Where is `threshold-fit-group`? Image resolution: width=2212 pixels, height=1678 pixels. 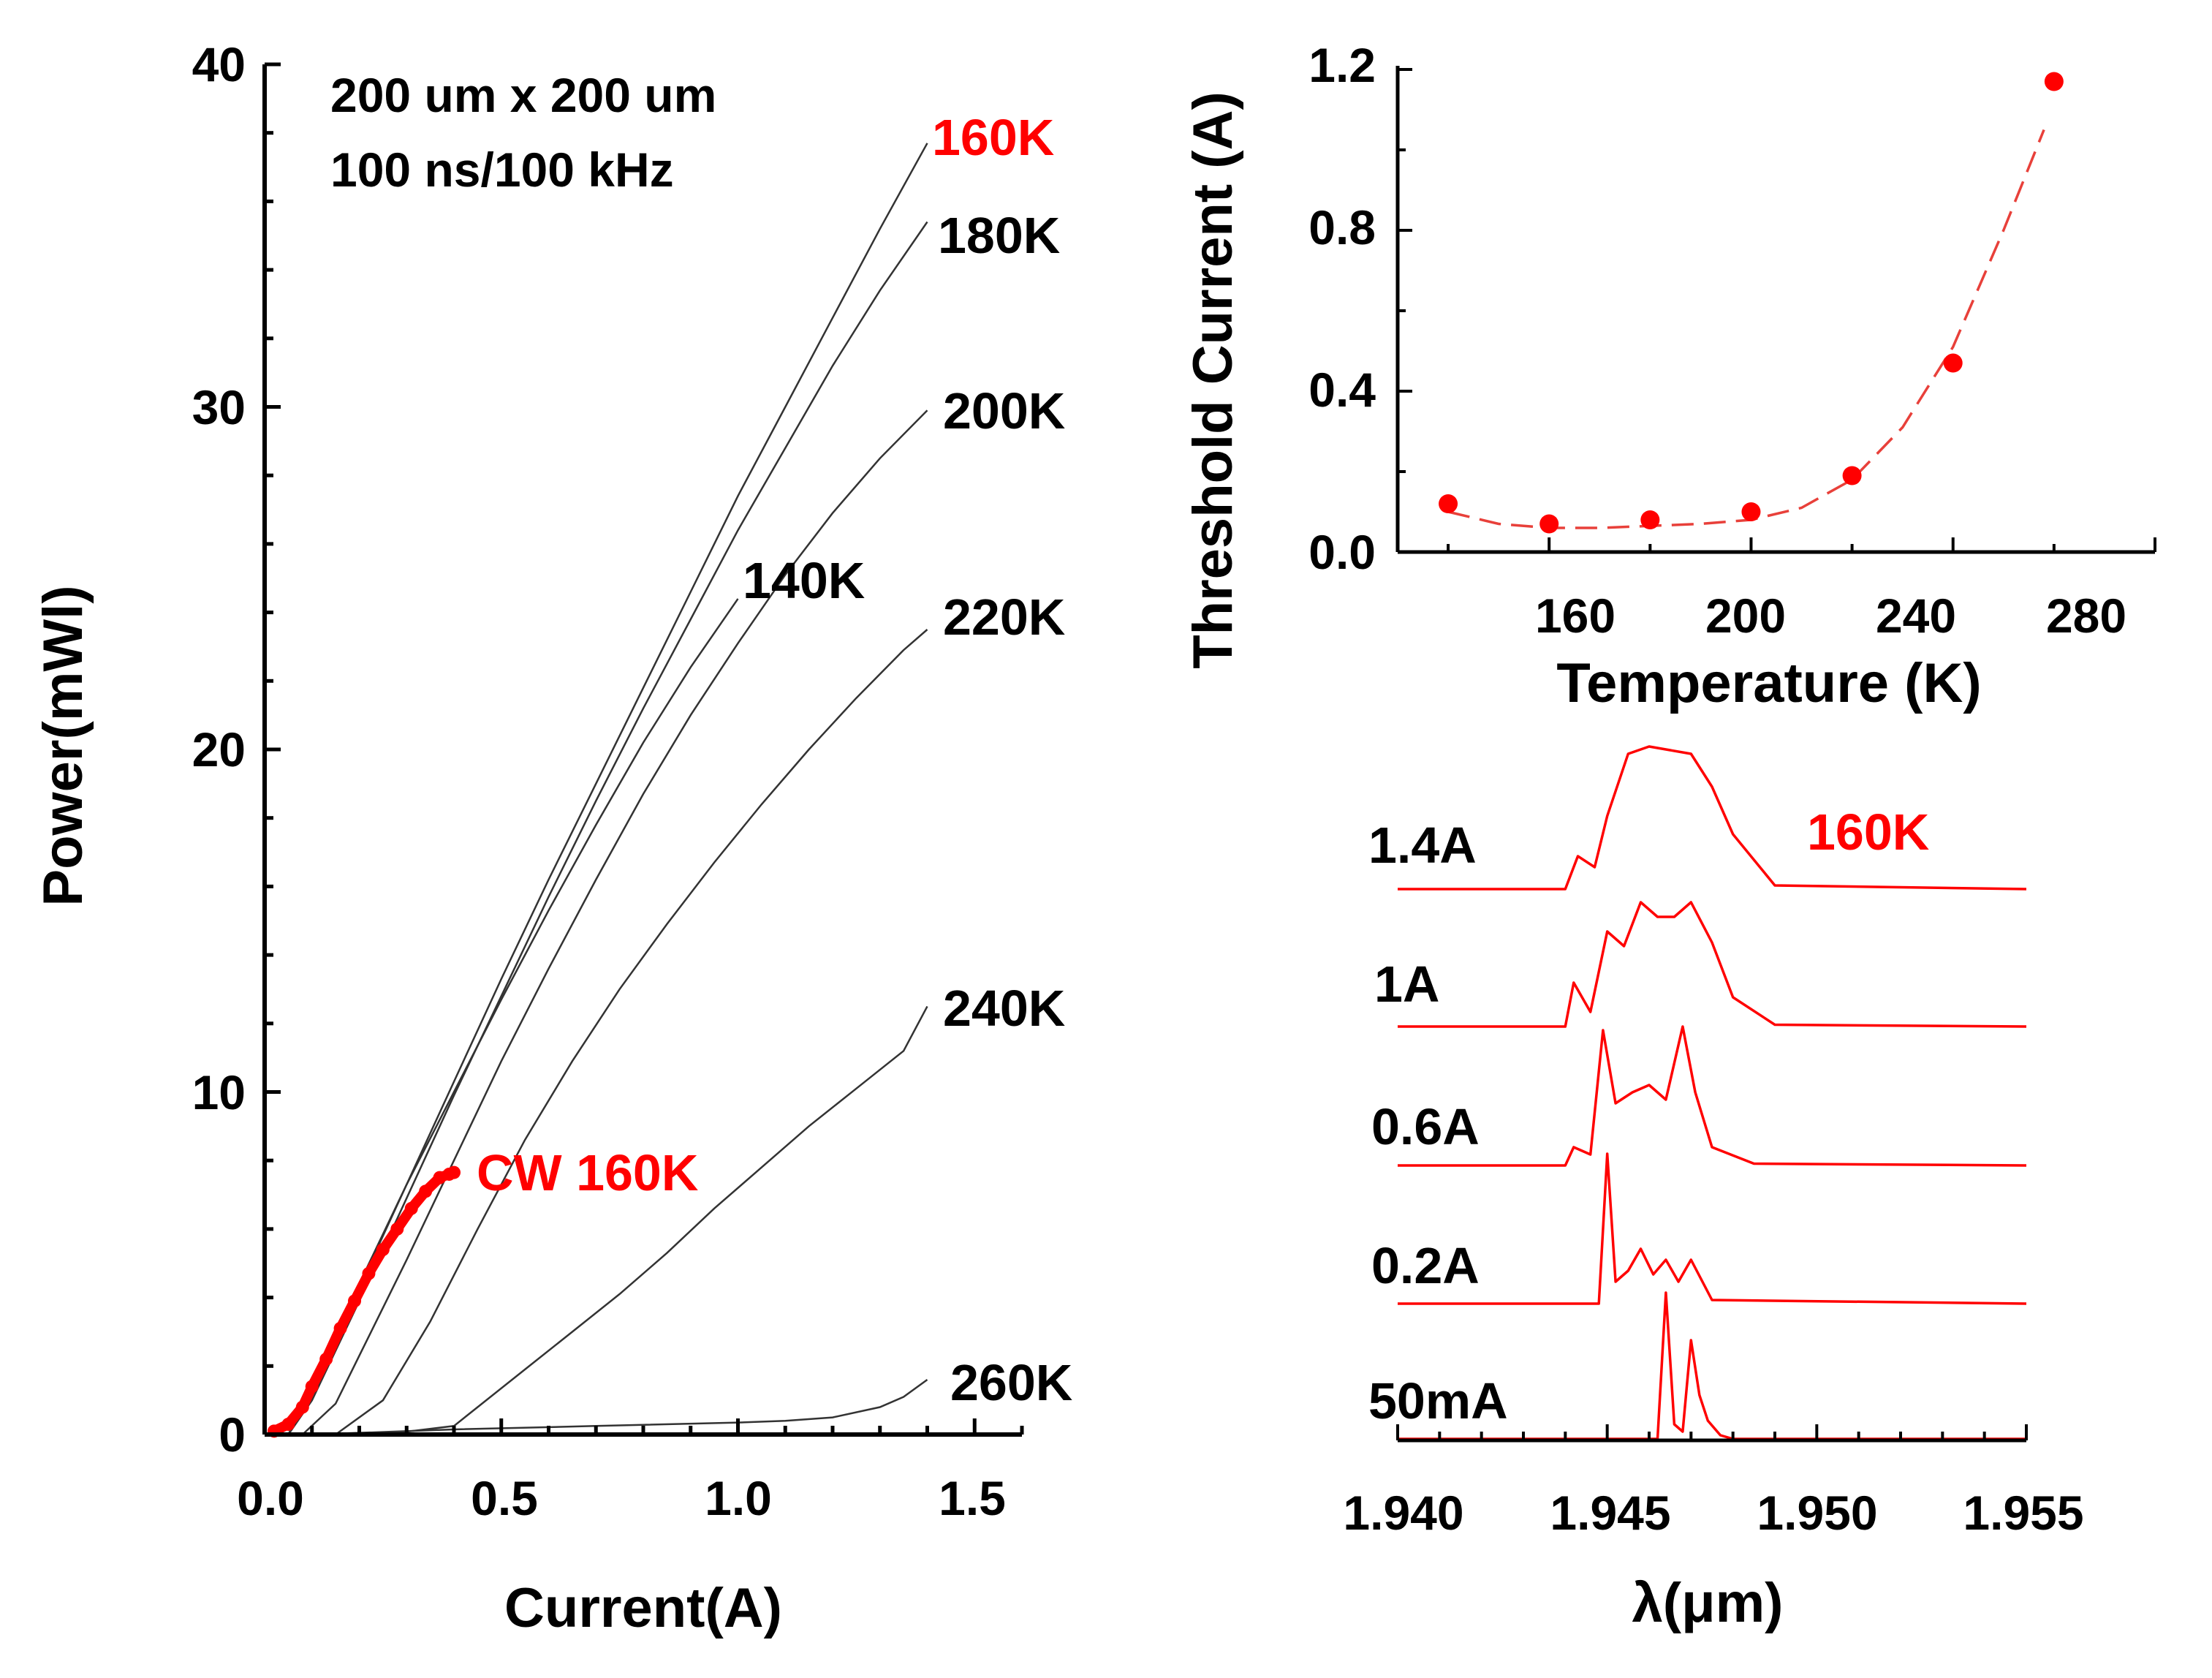 threshold-fit-group is located at coordinates (1746, 329).